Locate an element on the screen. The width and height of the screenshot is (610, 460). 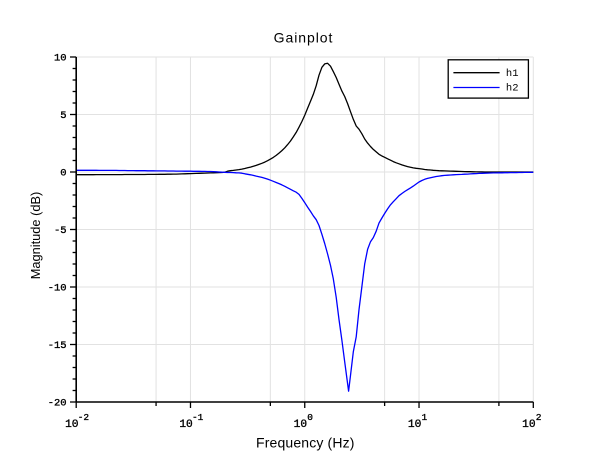
svg-text: -1 is located at coordinates (198, 417).